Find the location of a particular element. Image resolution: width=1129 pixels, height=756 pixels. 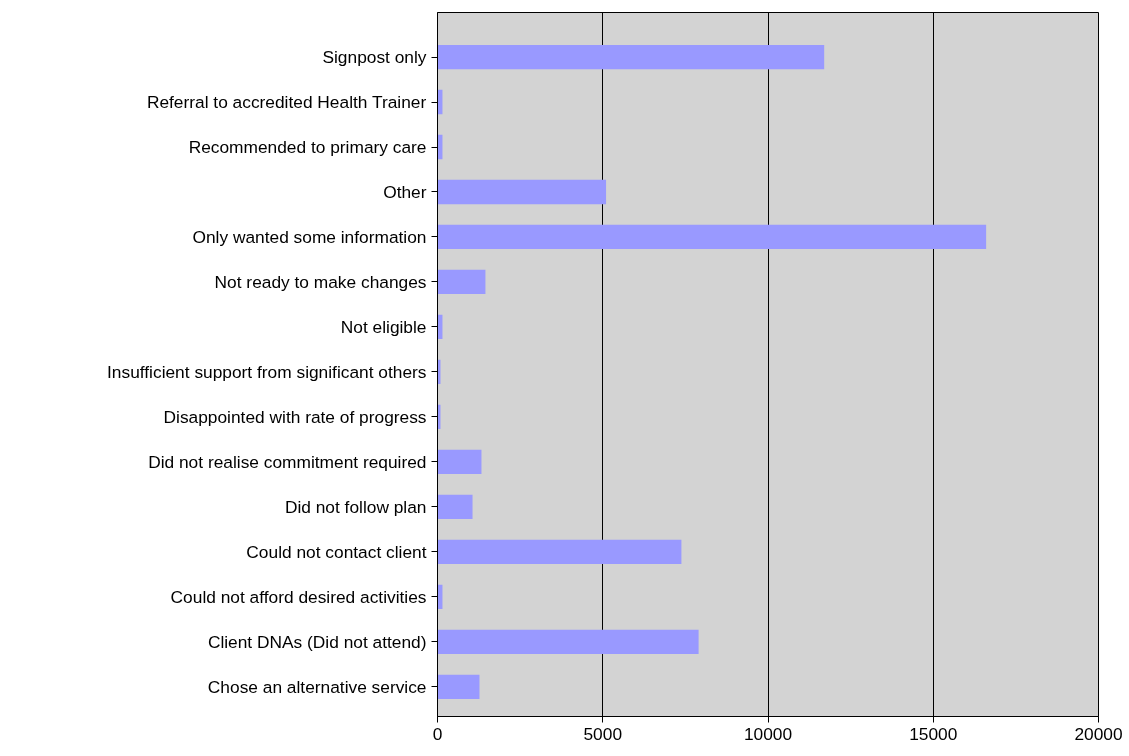

y-tick-label: Referral to accredited Health Trainer is located at coordinates (286, 102).